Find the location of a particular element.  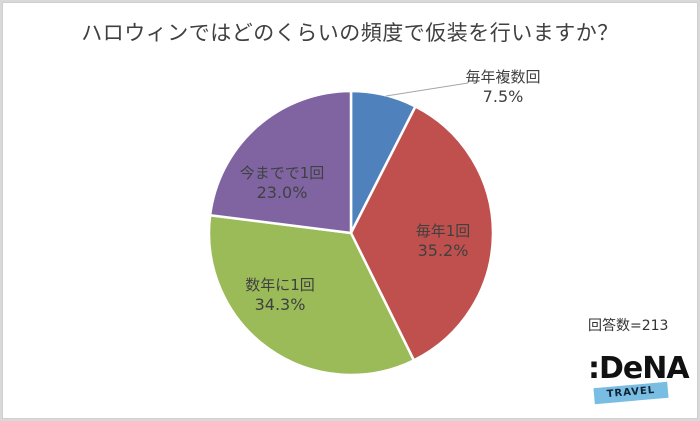

respondent-count: 回答数=213 is located at coordinates (628, 326).